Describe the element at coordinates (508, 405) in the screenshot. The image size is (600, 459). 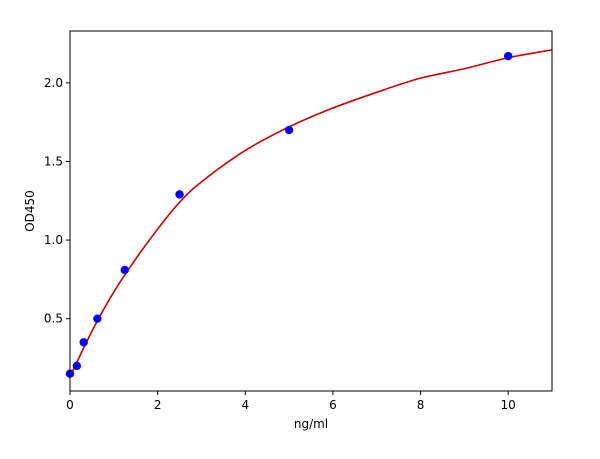
I see `x-tick-label: 10` at that location.